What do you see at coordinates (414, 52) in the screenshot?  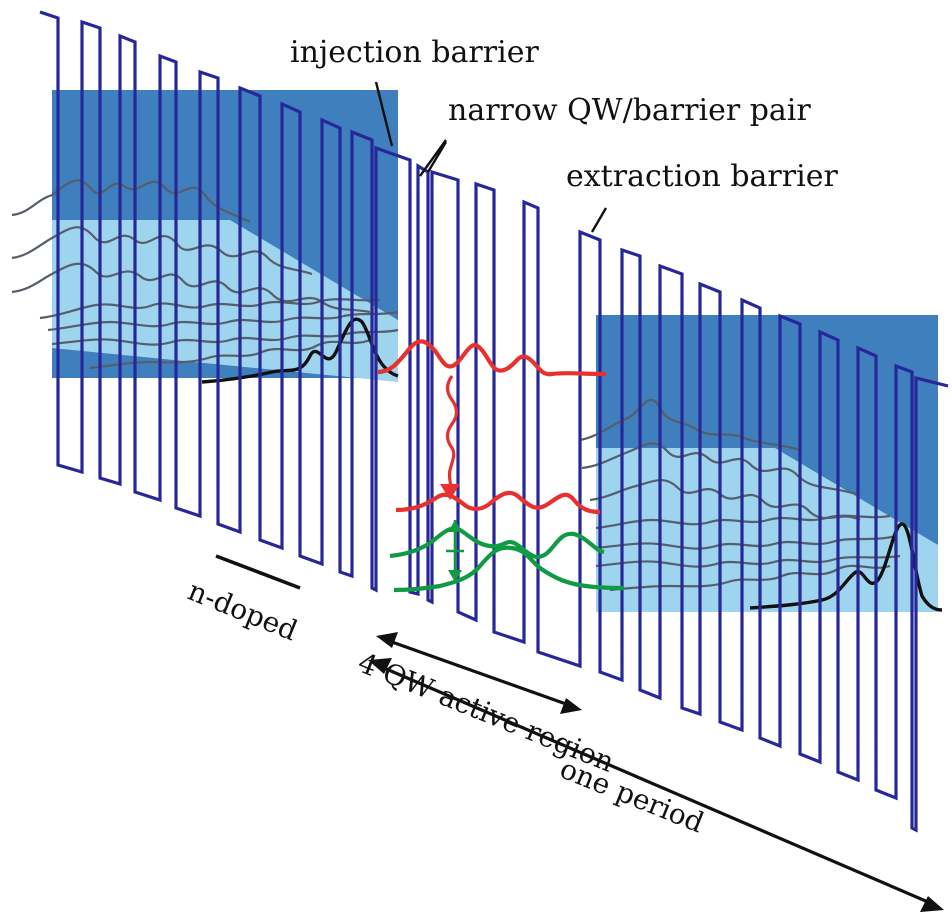 I see `label-injection-barrier: injection barrier` at bounding box center [414, 52].